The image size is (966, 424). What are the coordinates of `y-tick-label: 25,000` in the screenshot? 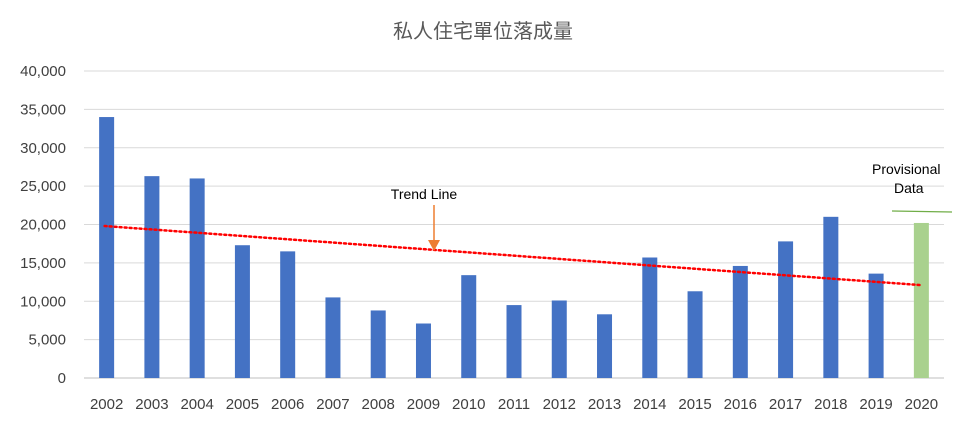 It's located at (43, 186).